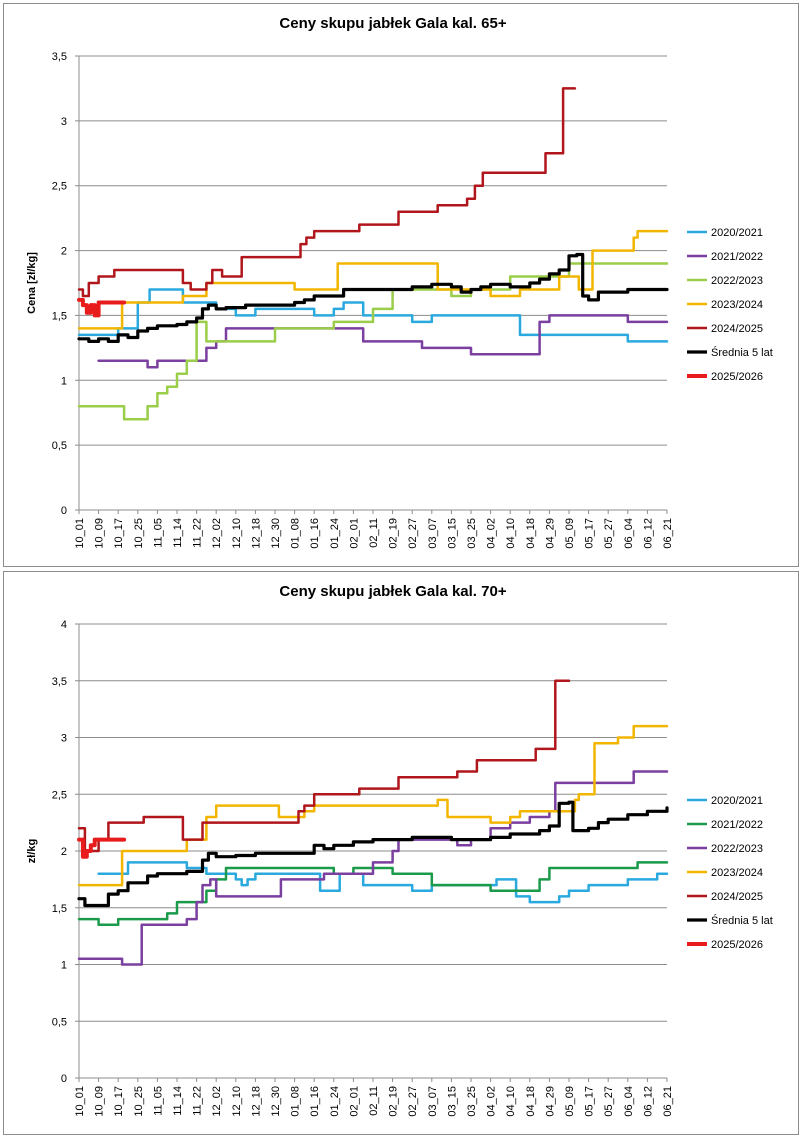 The width and height of the screenshot is (804, 1144). Describe the element at coordinates (119, 1101) in the screenshot. I see `x-tick-label: 10_17` at that location.